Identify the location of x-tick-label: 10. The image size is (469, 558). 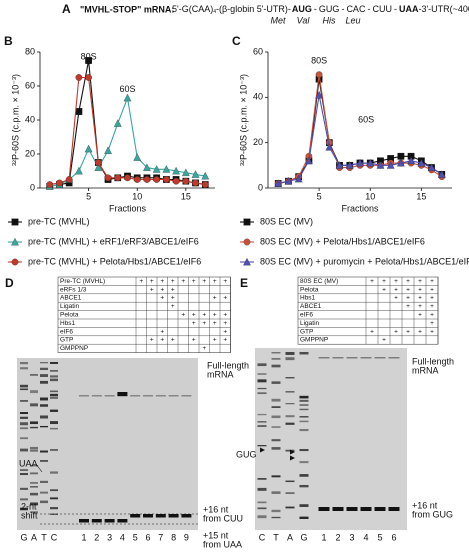
(370, 196).